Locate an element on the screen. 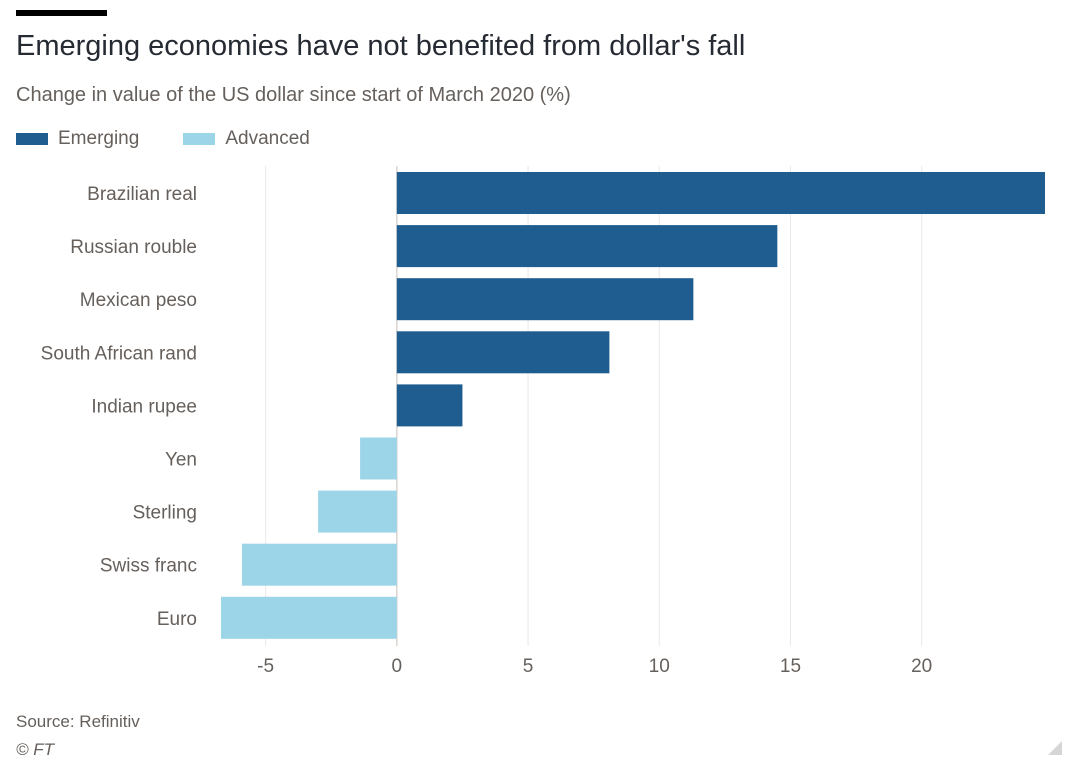 The image size is (1080, 775). category-label: Yen is located at coordinates (181, 460).